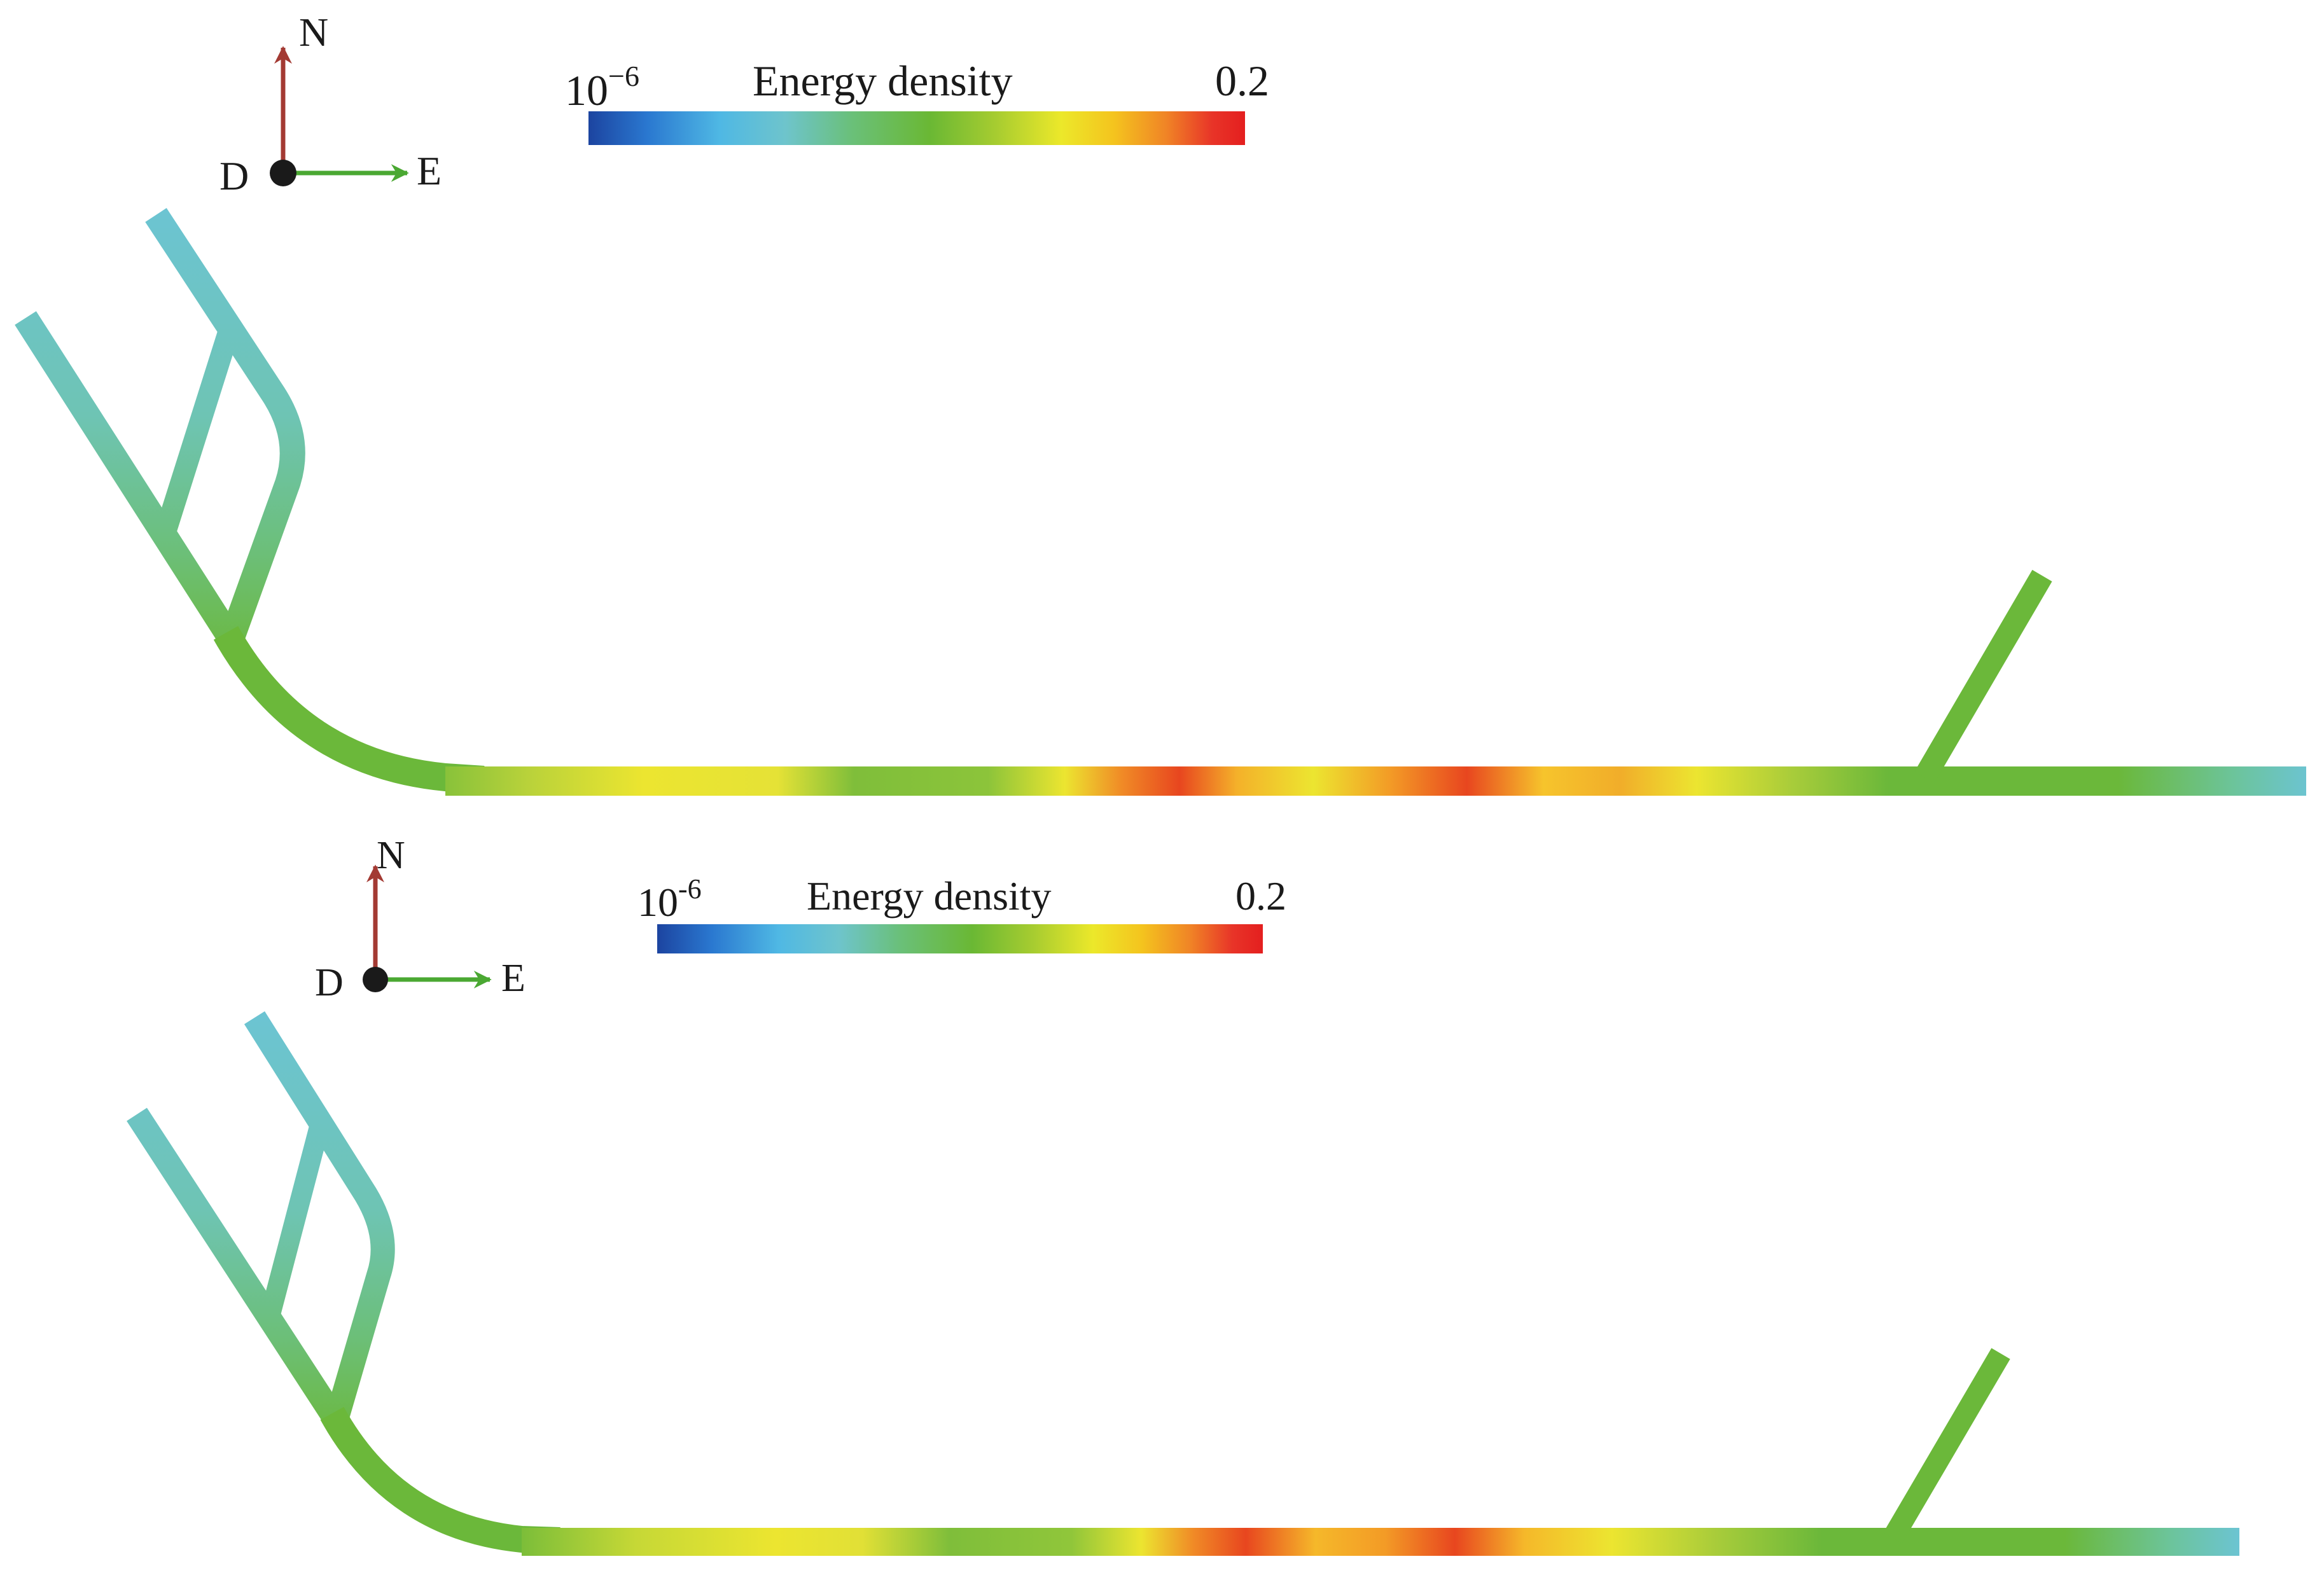 The image size is (2324, 1580). I want to click on colorbar-top: 10−6 Energy density 0.2, so click(917, 101).